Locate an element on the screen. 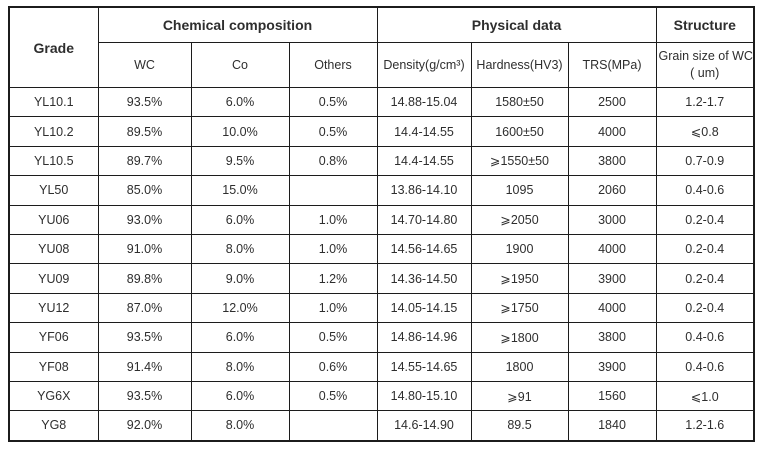  grade-cell: YU06 is located at coordinates (53, 219).